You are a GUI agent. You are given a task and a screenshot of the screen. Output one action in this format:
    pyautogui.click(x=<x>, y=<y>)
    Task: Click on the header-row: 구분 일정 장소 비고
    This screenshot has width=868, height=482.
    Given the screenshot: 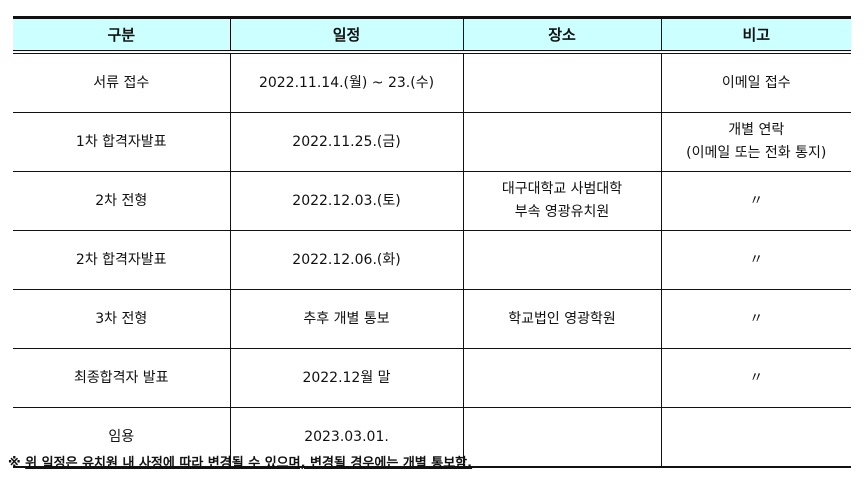 What is the action you would take?
    pyautogui.click(x=432, y=35)
    